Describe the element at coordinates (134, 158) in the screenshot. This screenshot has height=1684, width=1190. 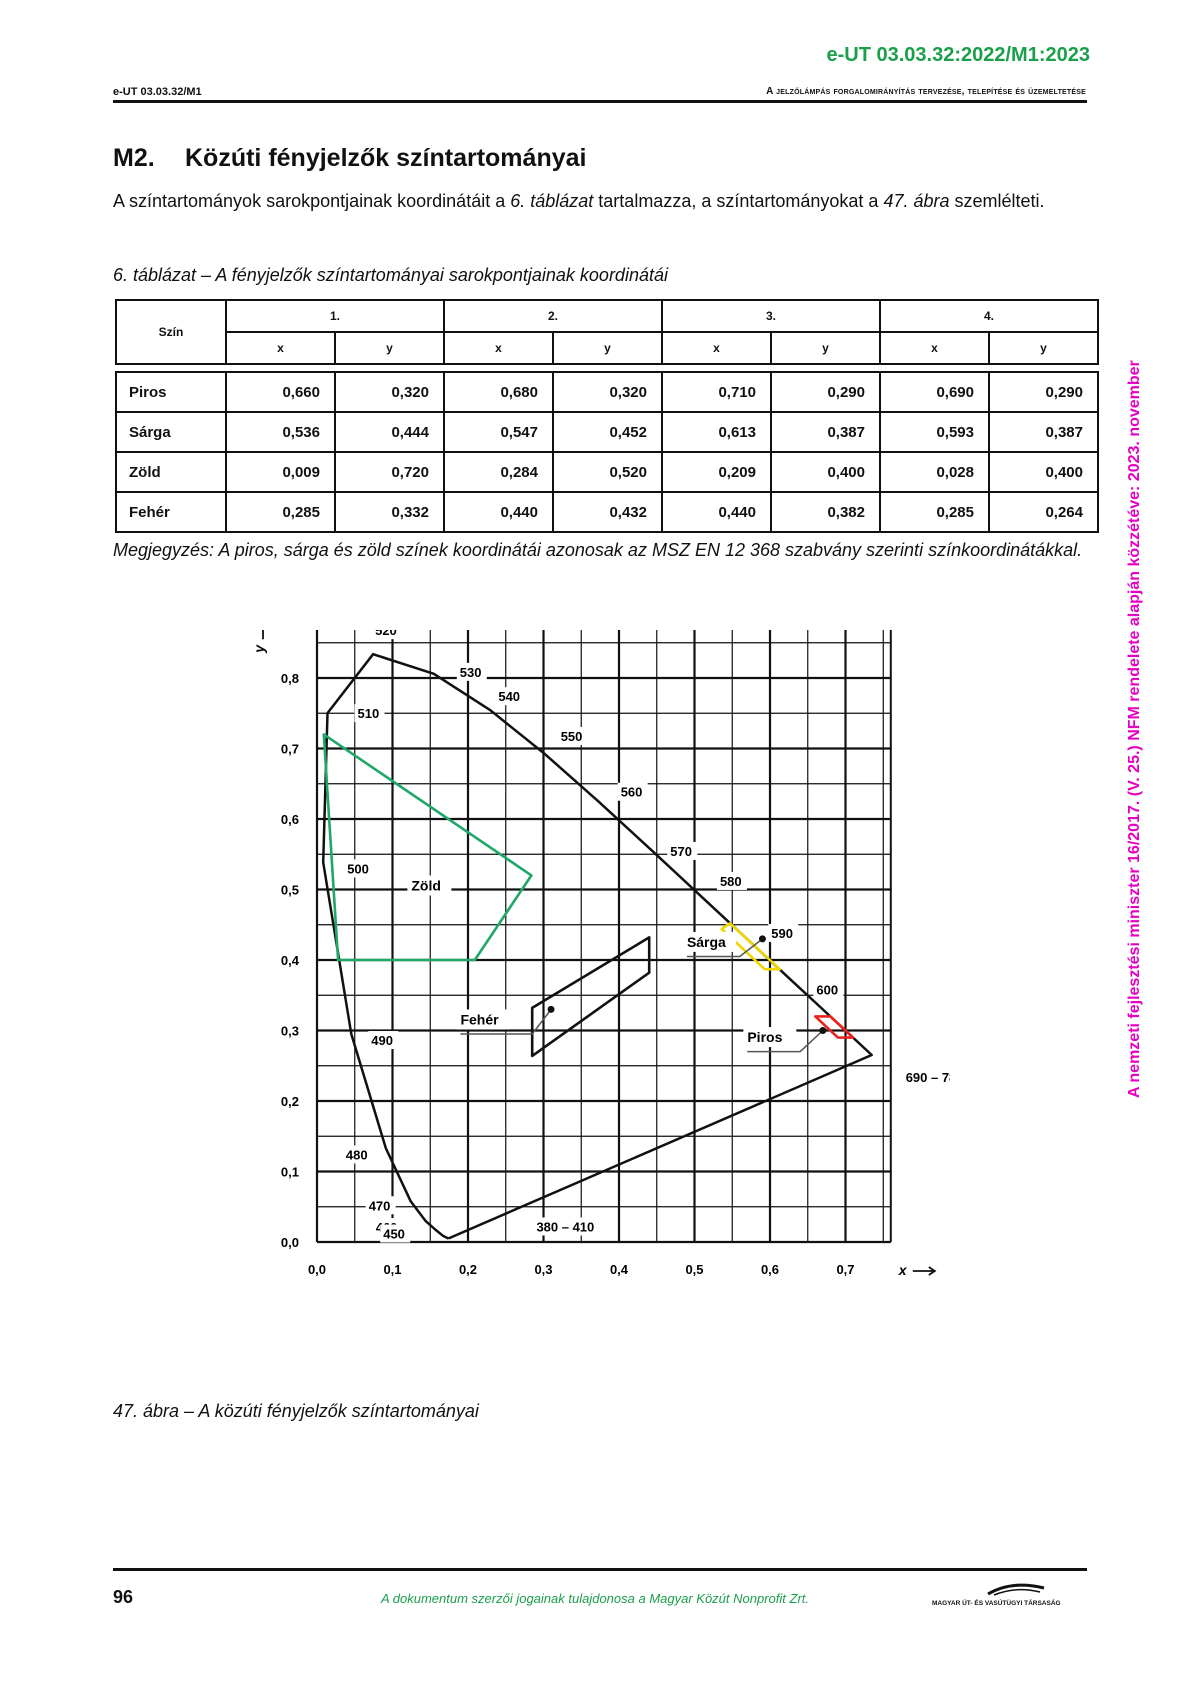
I see `section-number: M2.` at that location.